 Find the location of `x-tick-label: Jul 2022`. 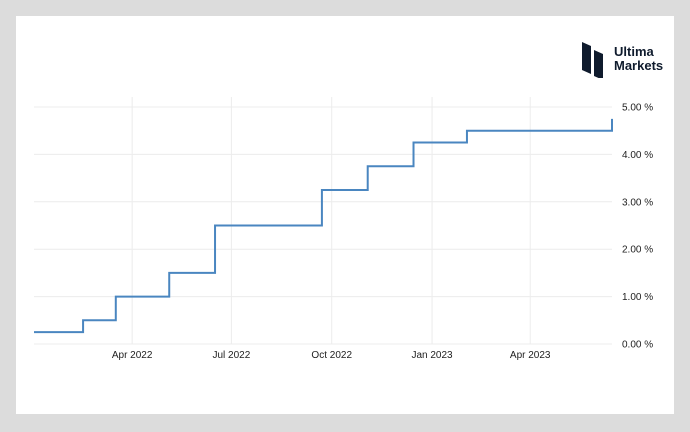

x-tick-label: Jul 2022 is located at coordinates (231, 355).